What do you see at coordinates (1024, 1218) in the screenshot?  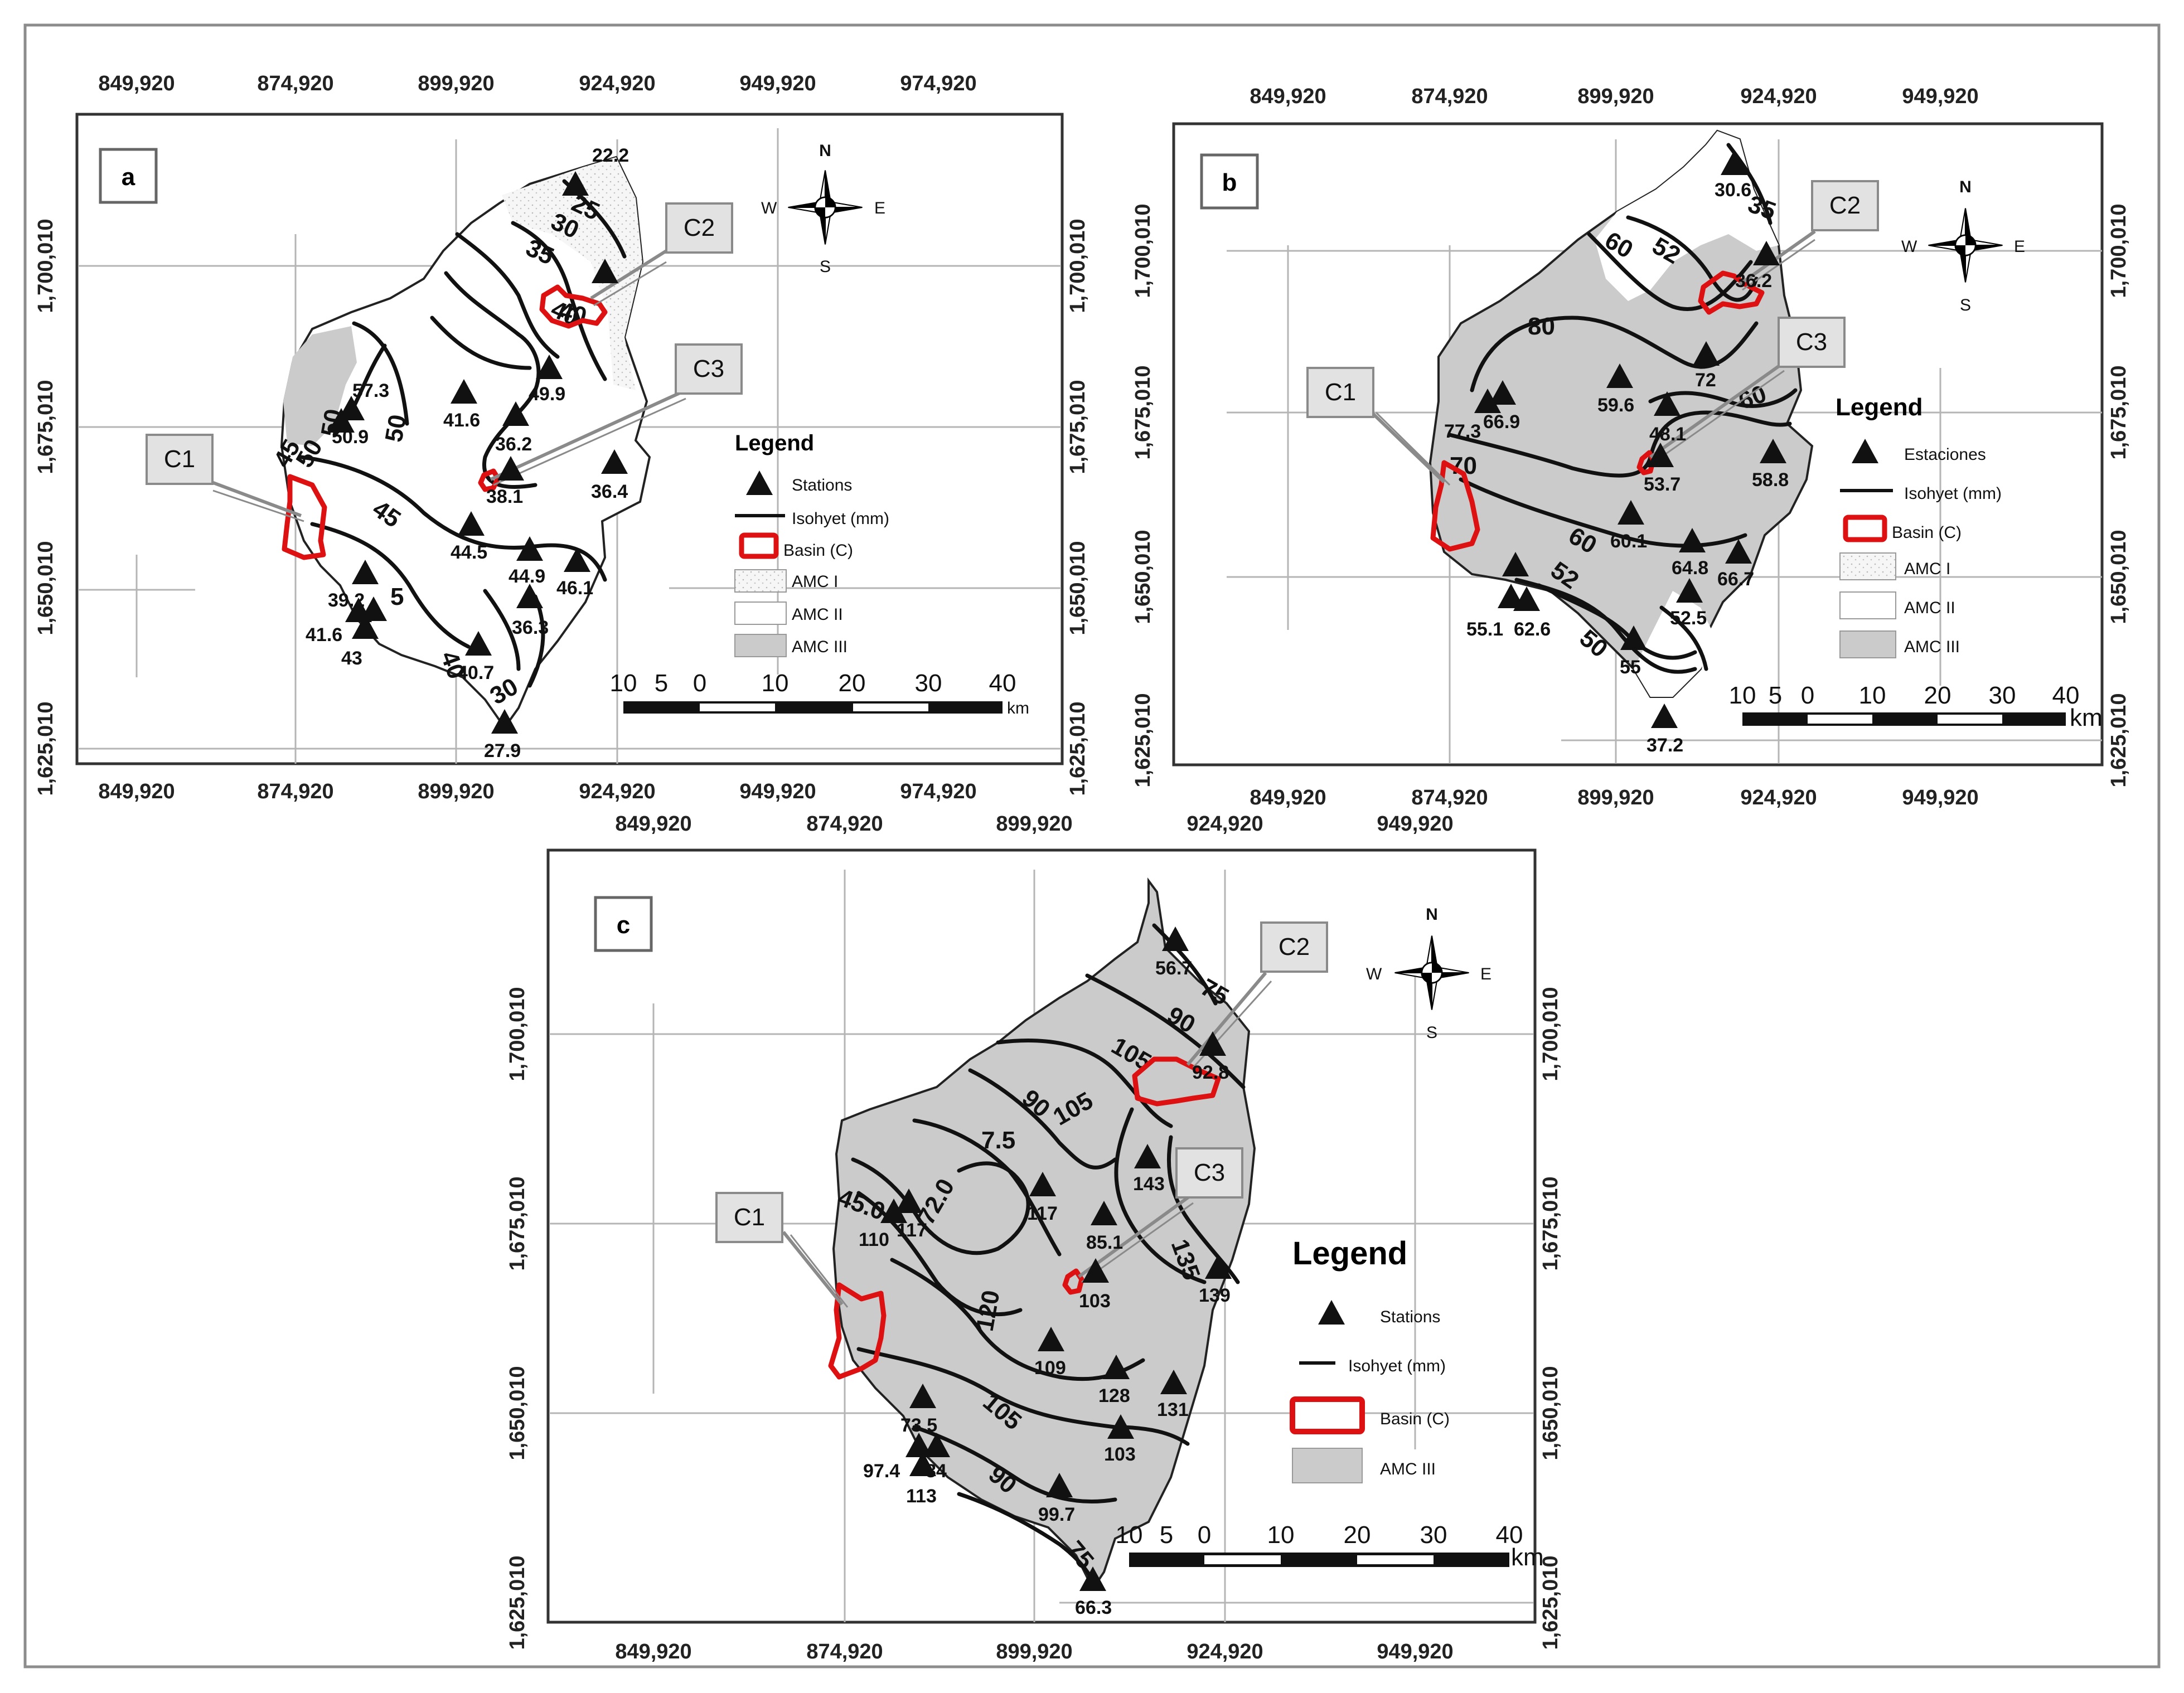 I see `panel-c-basins` at bounding box center [1024, 1218].